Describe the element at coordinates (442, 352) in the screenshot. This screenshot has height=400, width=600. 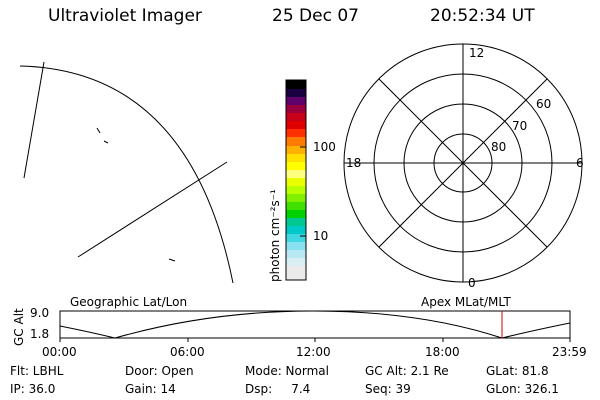
I see `timeline-x-tick-1800: 18:00` at that location.